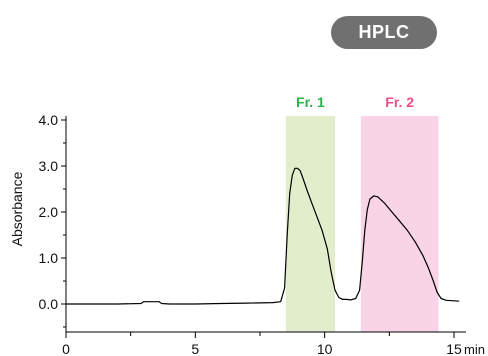 This screenshot has width=488, height=356. What do you see at coordinates (474, 349) in the screenshot?
I see `x-axis-unit-label: min` at bounding box center [474, 349].